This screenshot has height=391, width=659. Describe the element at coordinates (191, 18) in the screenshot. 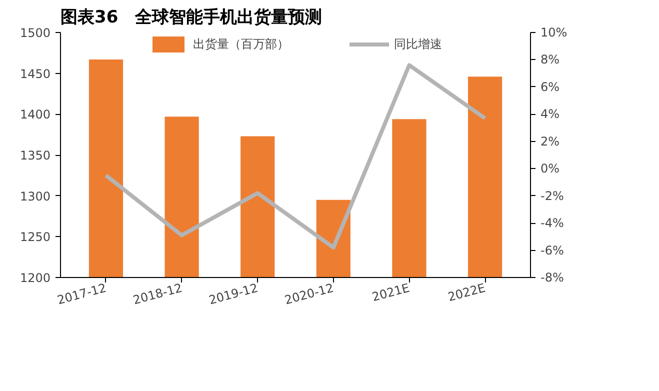

I see `chart-title: 图表36 全球智能手机出货量预测` at that location.